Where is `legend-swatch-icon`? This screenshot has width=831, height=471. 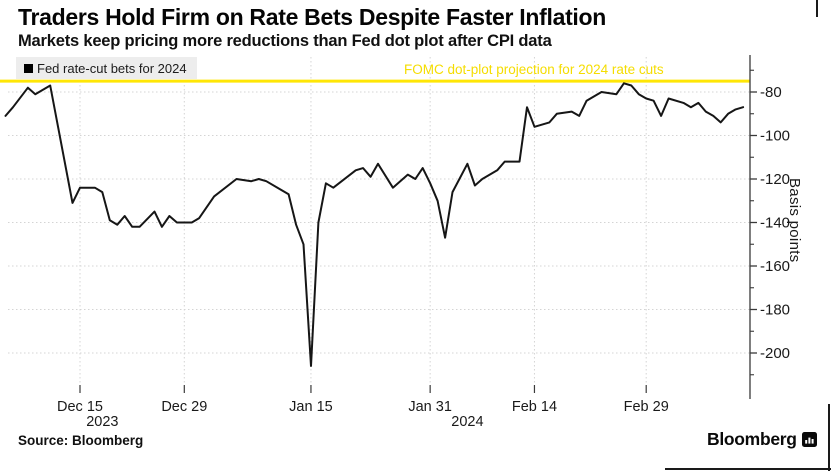
legend-swatch-icon is located at coordinates (28, 68).